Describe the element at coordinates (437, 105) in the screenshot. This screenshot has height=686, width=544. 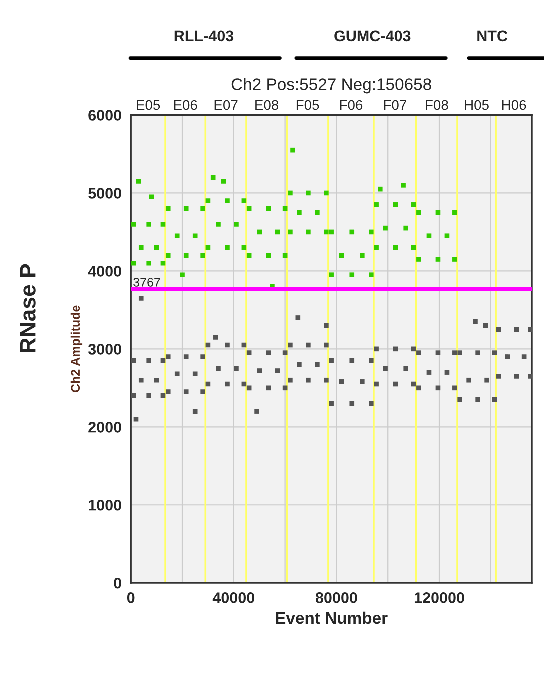
I see `text: F08` at that location.